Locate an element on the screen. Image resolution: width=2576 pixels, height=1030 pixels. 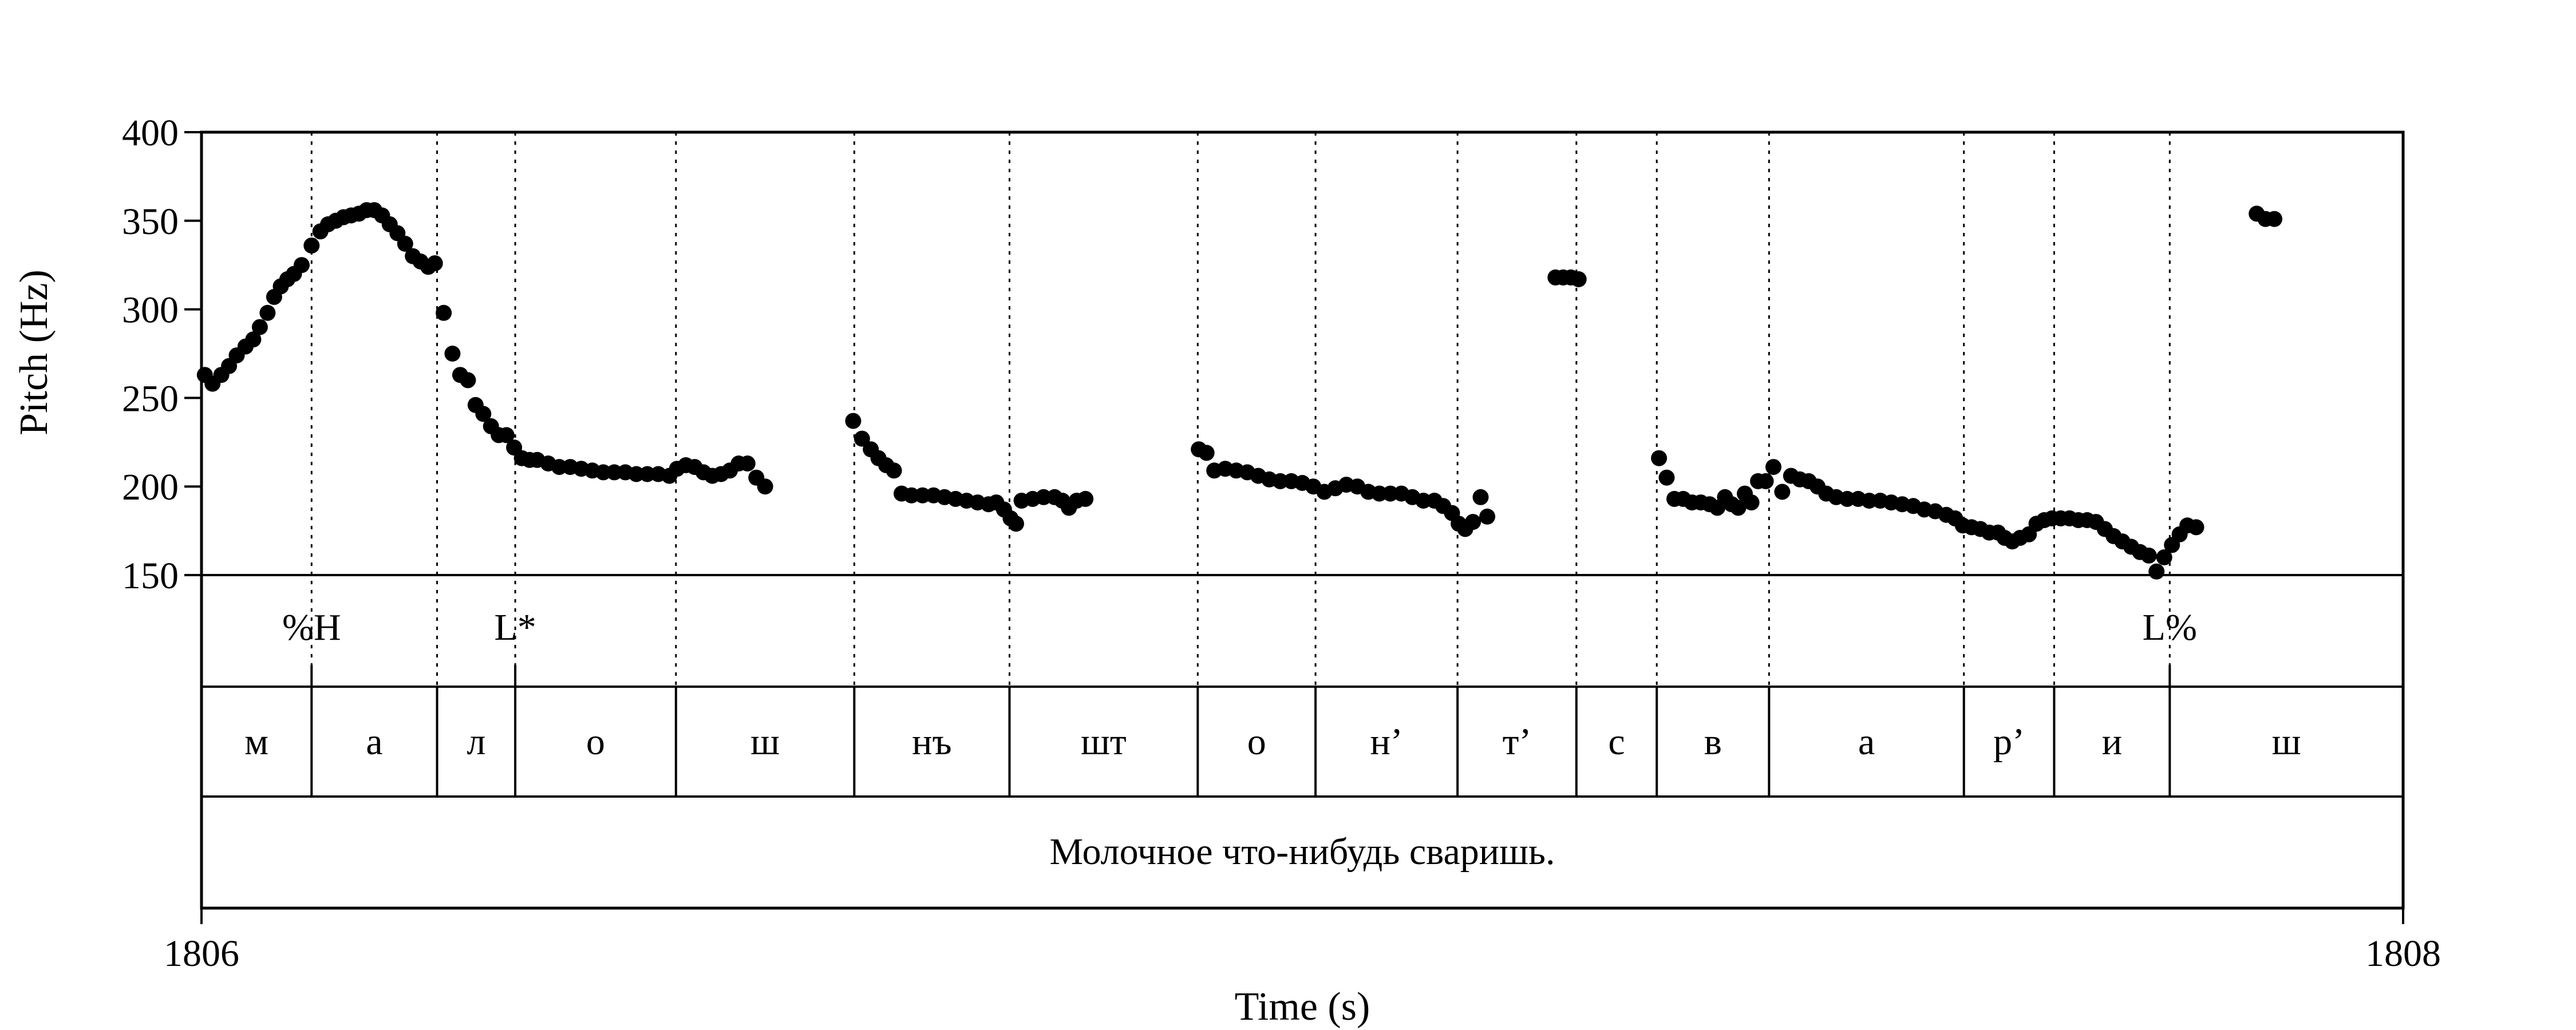
segment-label: м is located at coordinates (256, 742).